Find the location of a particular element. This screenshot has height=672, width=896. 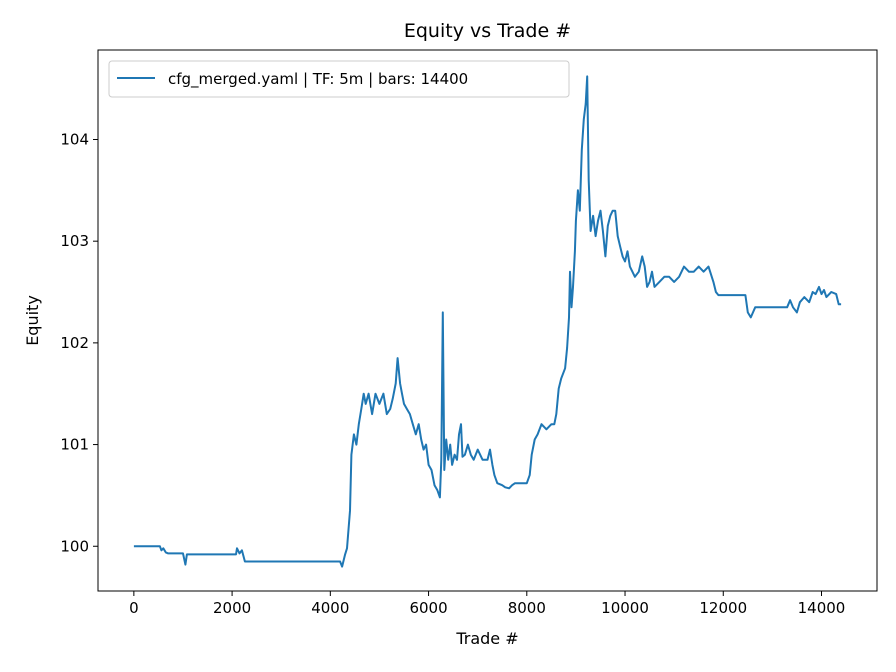

x-tick-label: 8000 is located at coordinates (527, 608).